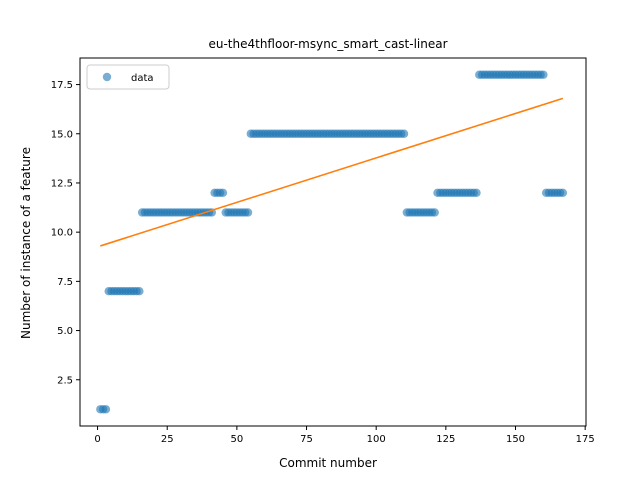 This screenshot has height=480, width=640. I want to click on y-tick-label: 17.5, so click(62, 85).